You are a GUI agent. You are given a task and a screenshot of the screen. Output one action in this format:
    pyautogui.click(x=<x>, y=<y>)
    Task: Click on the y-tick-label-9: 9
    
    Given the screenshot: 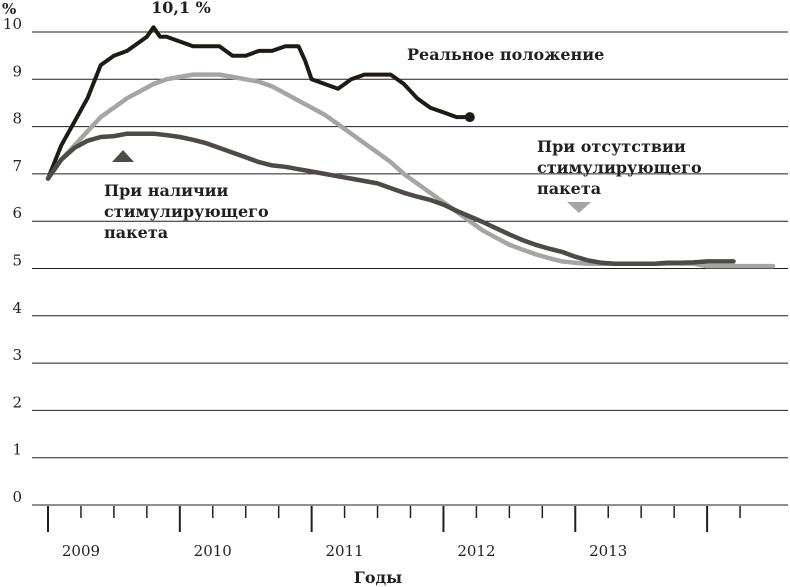 What is the action you would take?
    pyautogui.click(x=17, y=71)
    